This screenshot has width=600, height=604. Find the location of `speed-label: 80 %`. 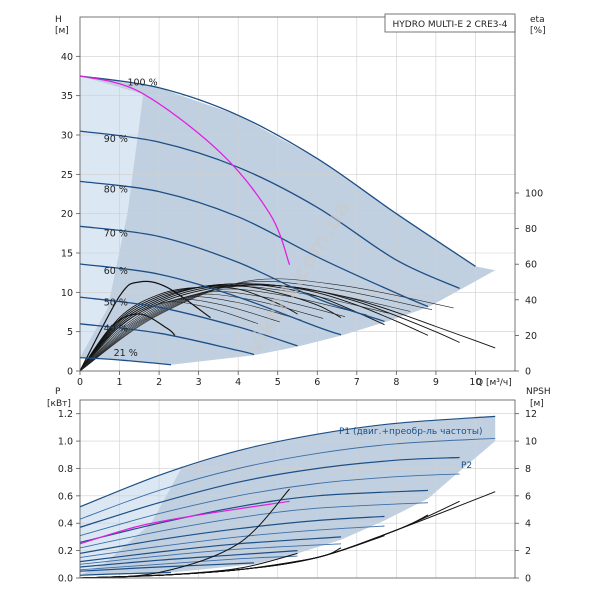

speed-label: 80 % is located at coordinates (116, 189).